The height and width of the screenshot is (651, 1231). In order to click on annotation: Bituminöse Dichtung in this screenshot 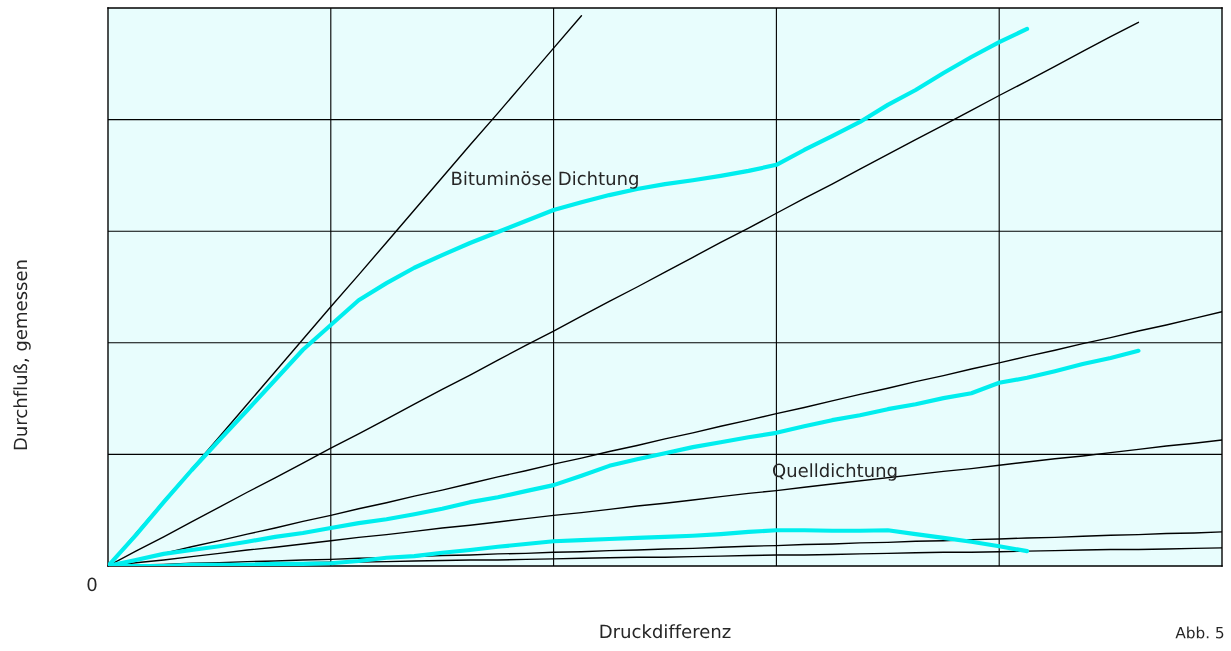, I will do `click(545, 180)`.